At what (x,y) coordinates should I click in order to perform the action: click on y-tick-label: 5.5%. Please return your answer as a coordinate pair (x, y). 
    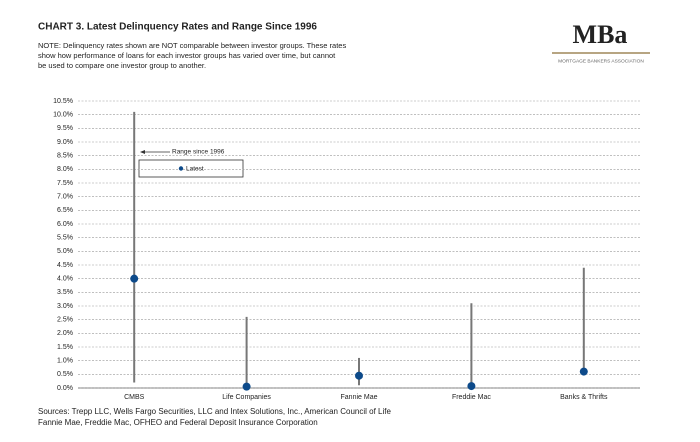
    Looking at the image, I should click on (65, 238).